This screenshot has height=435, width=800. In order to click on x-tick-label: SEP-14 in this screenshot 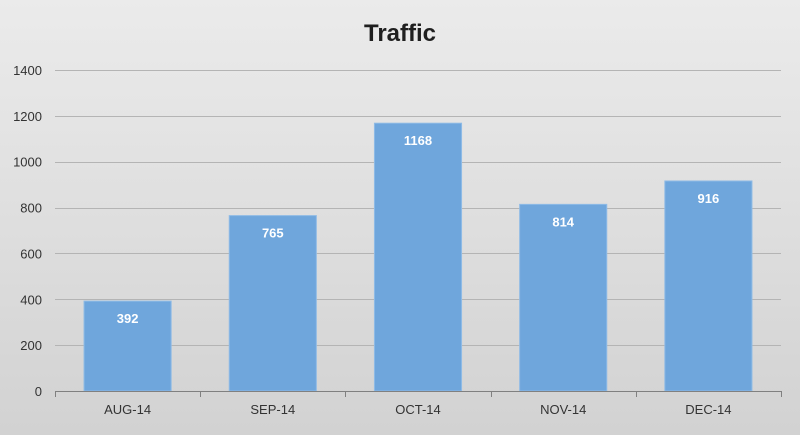, I will do `click(272, 409)`.